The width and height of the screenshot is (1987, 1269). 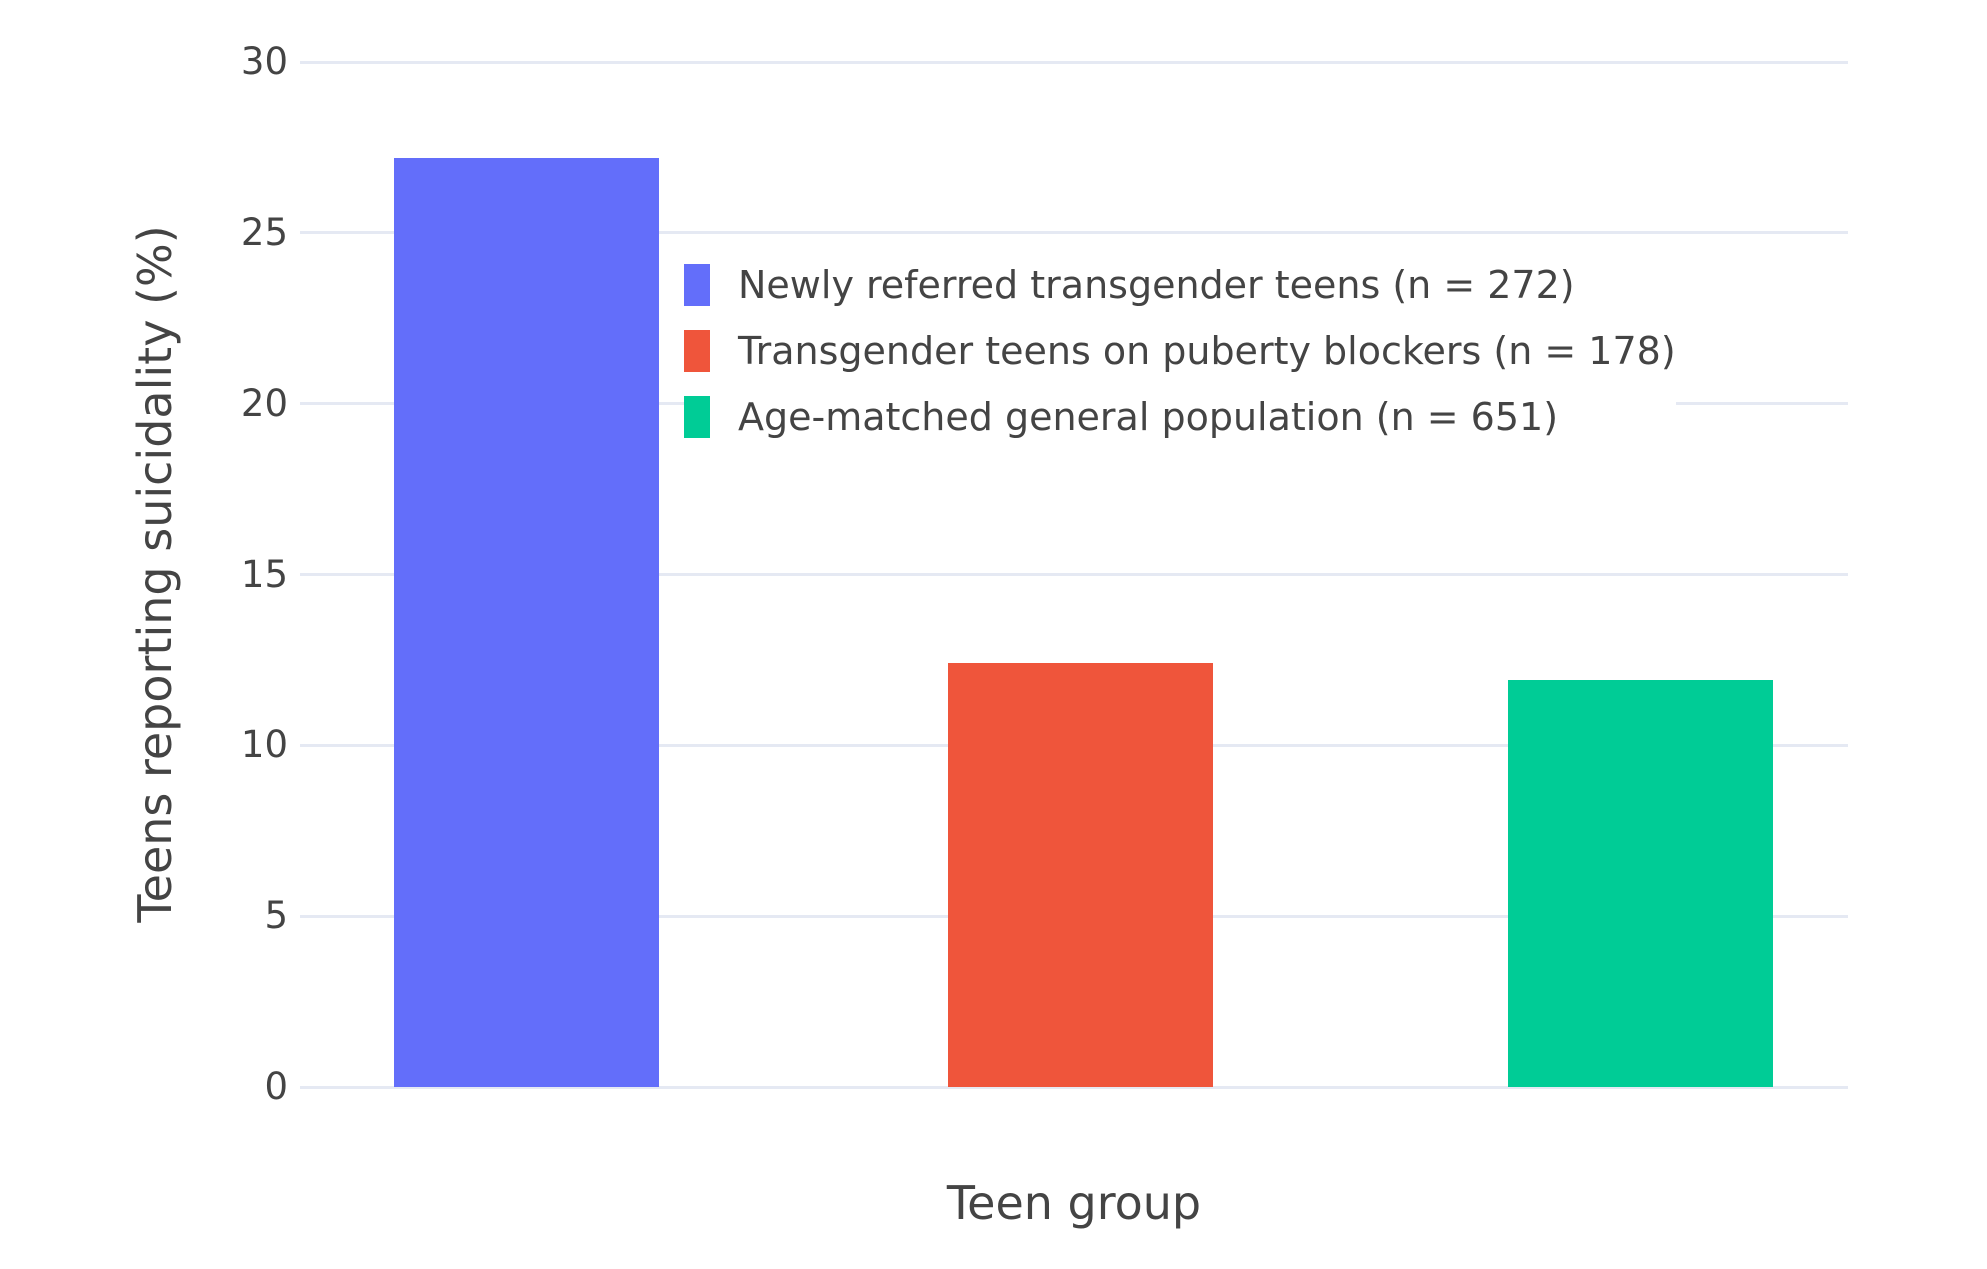 I want to click on y-tick-label-0: 0, so click(x=276, y=1086).